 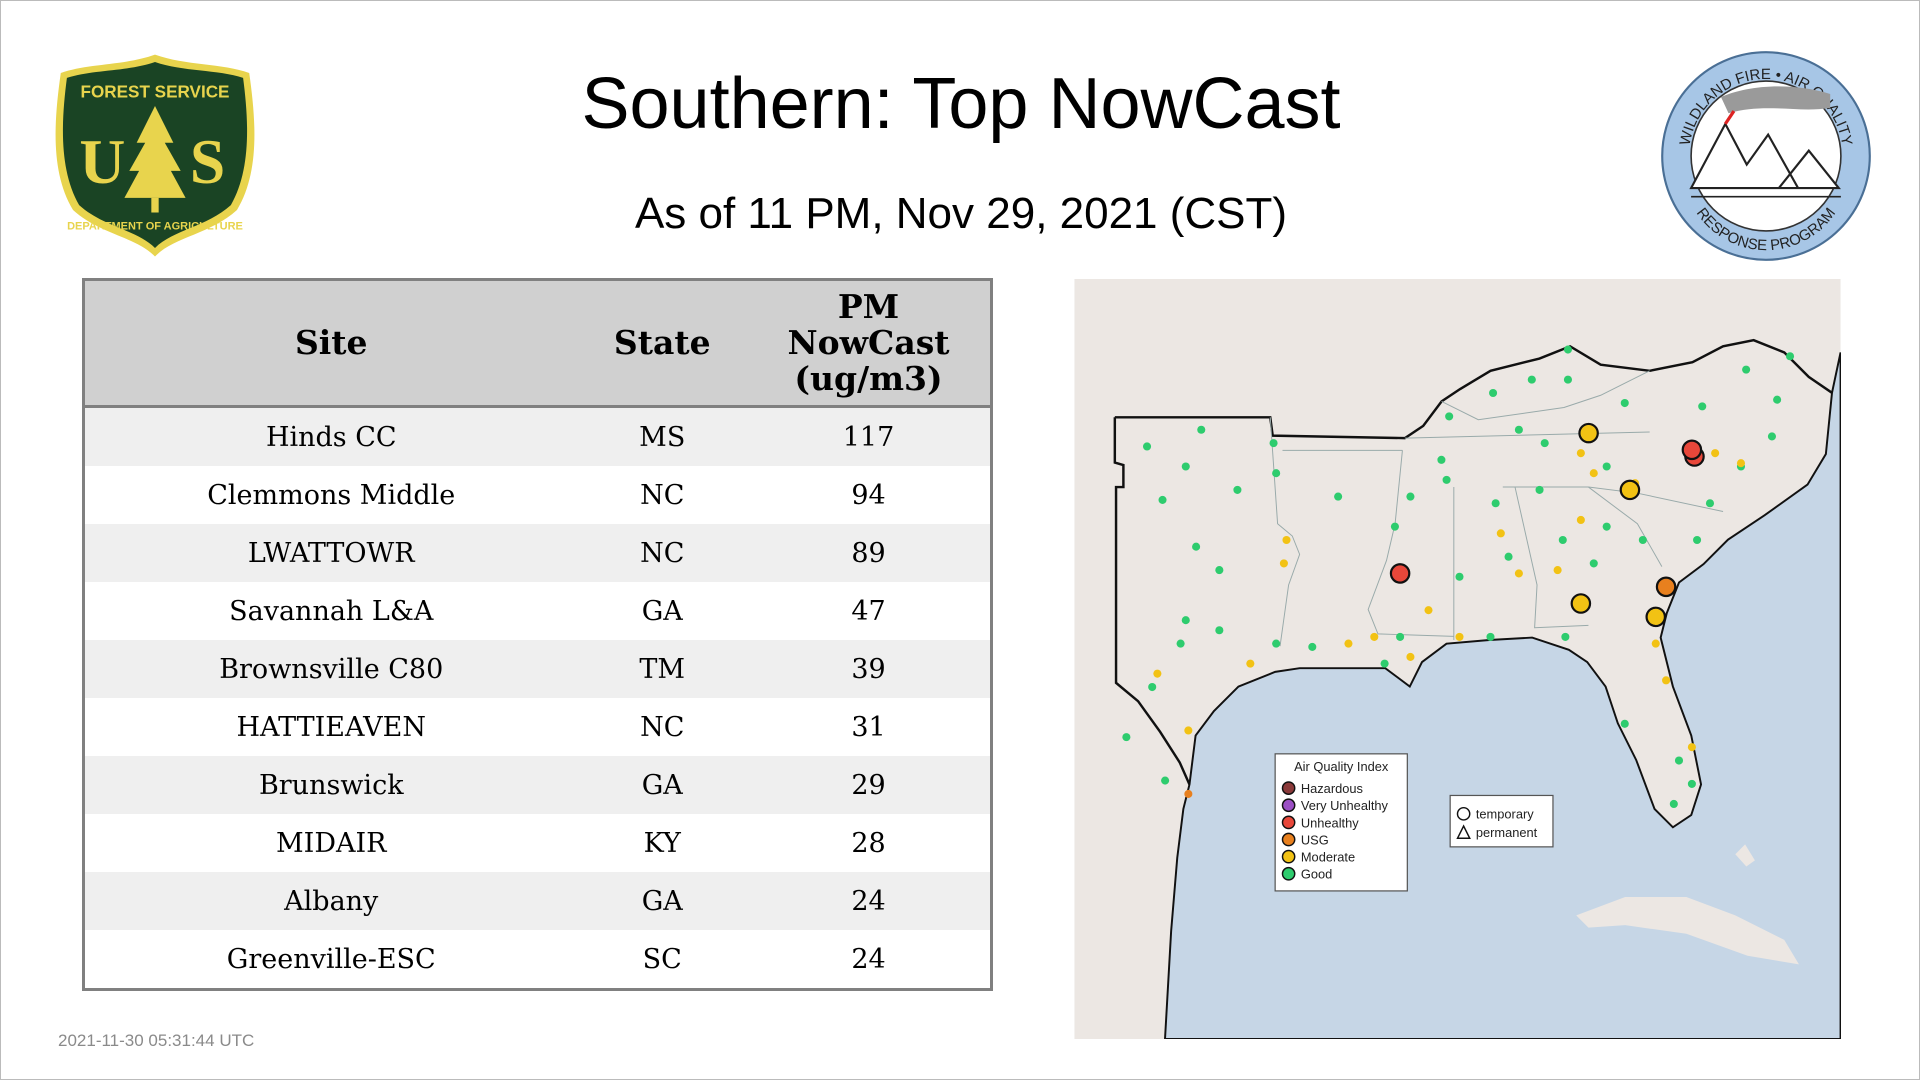 What do you see at coordinates (869, 669) in the screenshot?
I see `nowcast-cell: 39` at bounding box center [869, 669].